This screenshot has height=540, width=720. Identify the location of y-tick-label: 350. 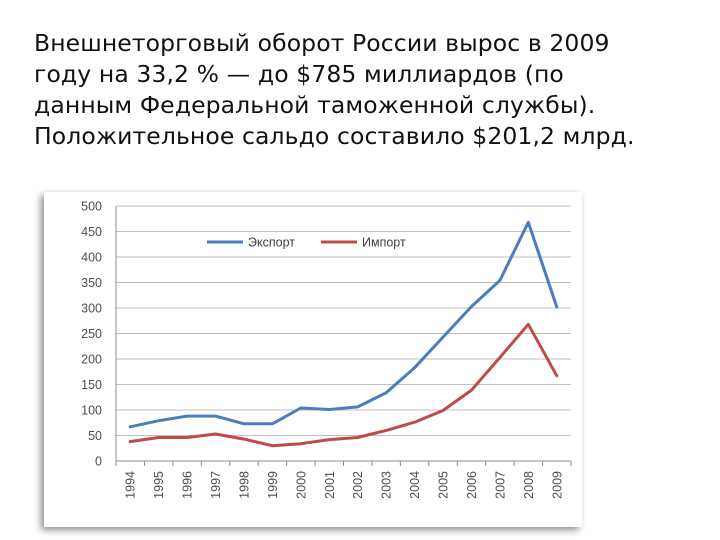
(91, 283).